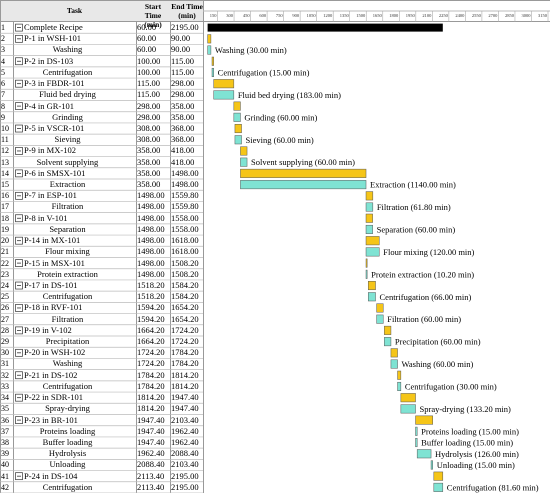 The image size is (550, 493). Describe the element at coordinates (185, 374) in the screenshot. I see `end-time: 1814.20` at that location.